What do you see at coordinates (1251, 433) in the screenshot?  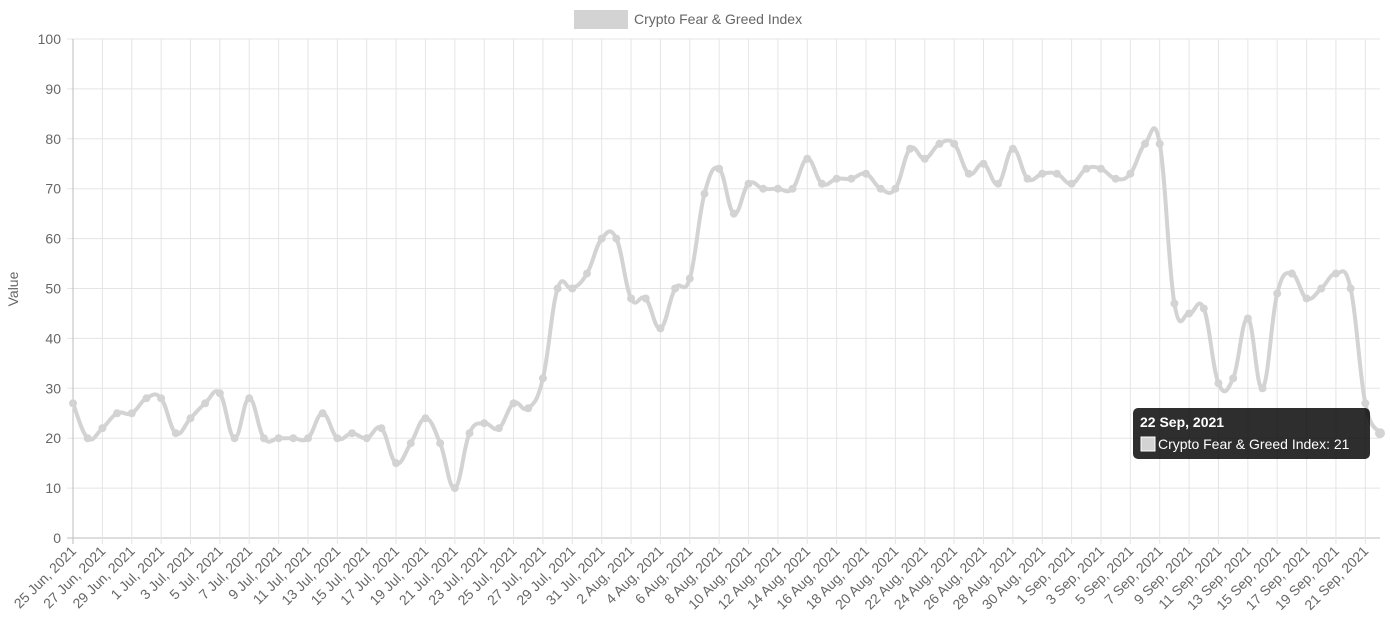 I see `tooltip-background` at bounding box center [1251, 433].